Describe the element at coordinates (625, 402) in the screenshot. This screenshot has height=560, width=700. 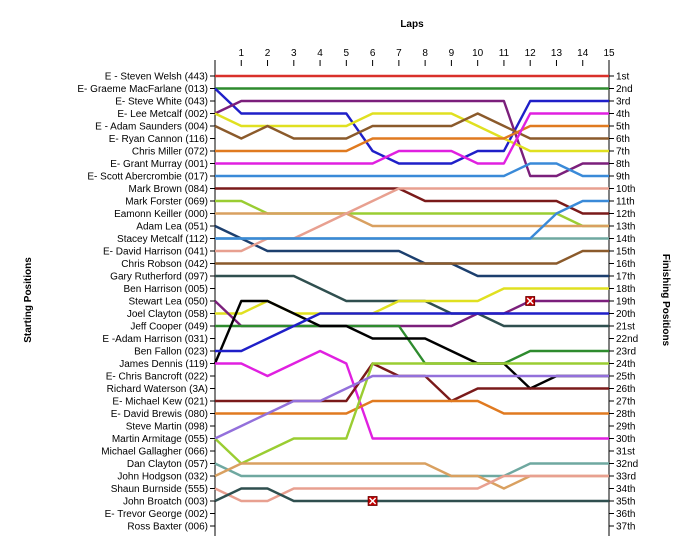
I see `finishing-position-label: 27th` at that location.